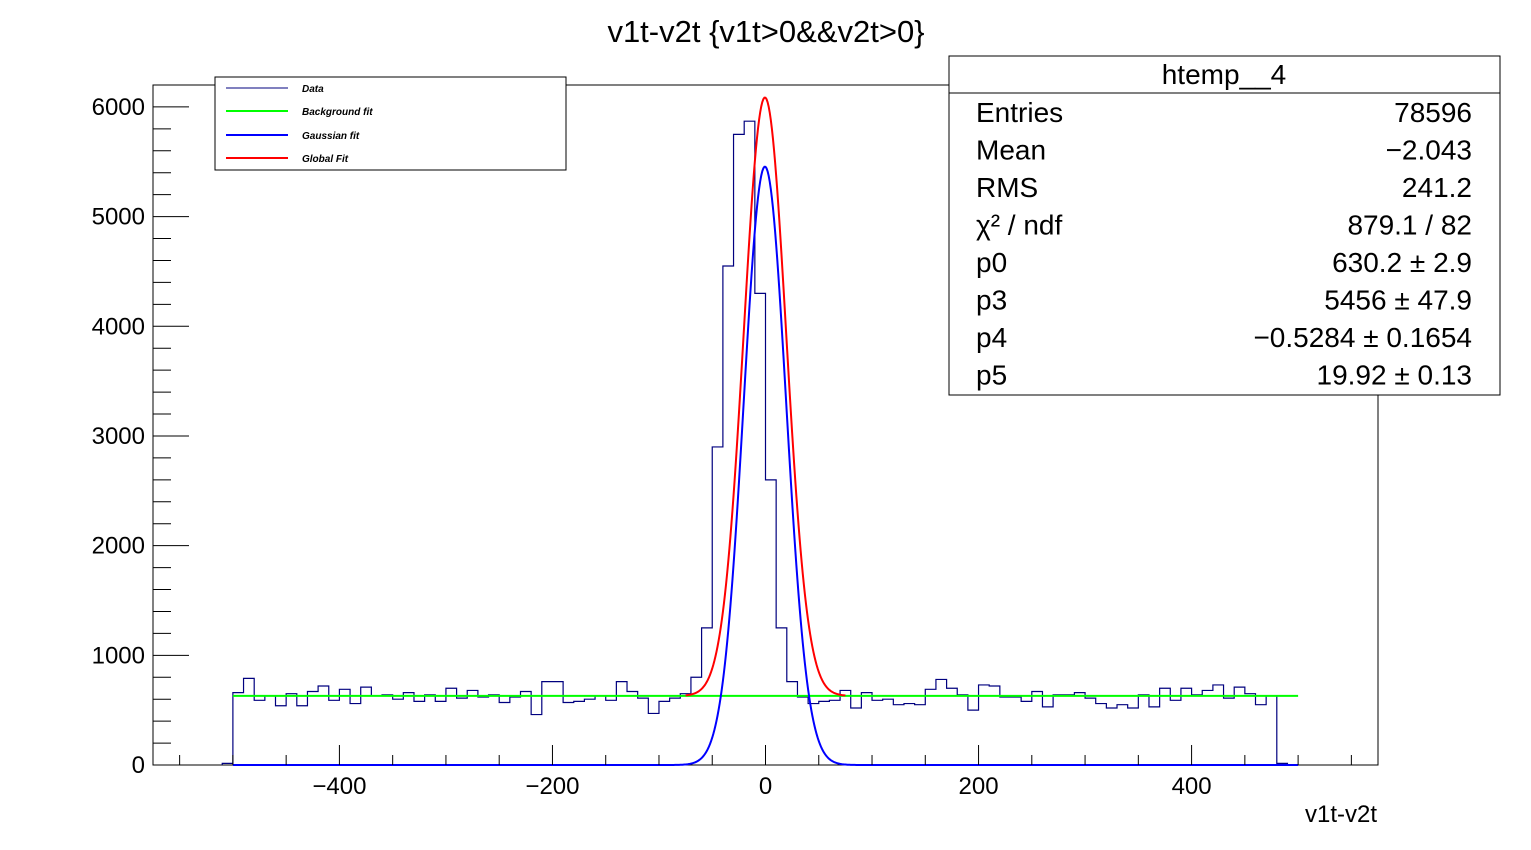  Describe the element at coordinates (339, 786) in the screenshot. I see `x-tick-label: −400` at that location.